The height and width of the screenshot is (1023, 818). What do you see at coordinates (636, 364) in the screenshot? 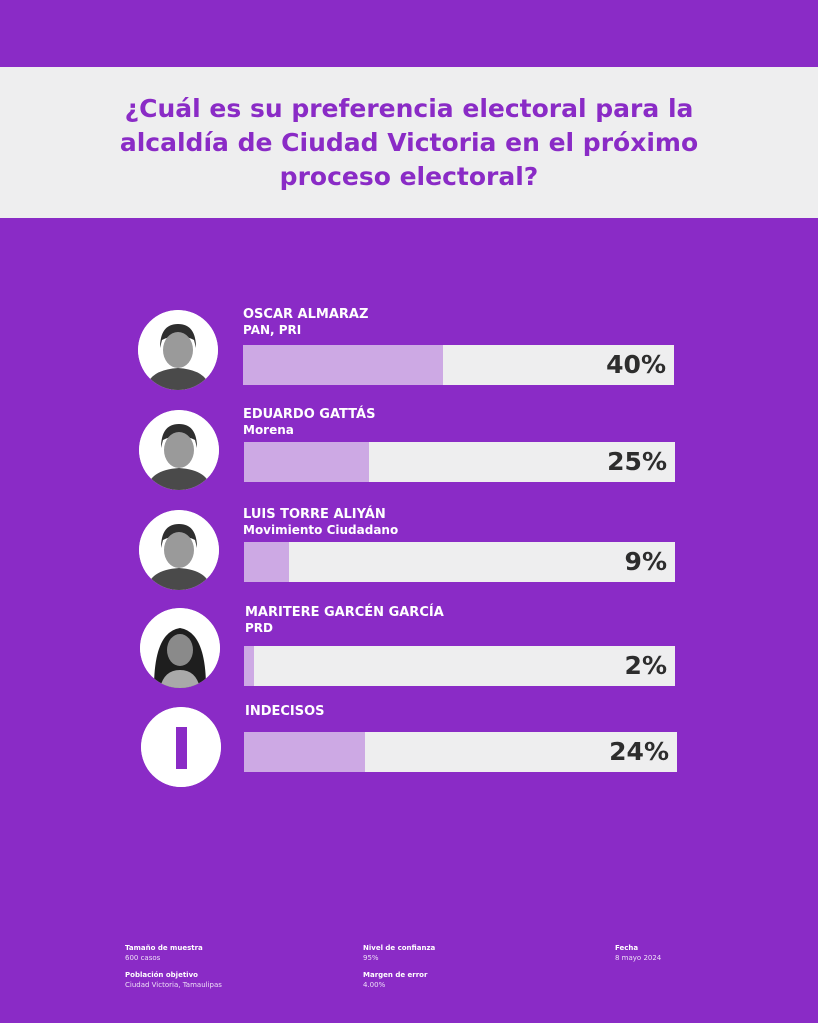
I see `bar-value-label-oscar-almaraz: 40%` at bounding box center [636, 364].